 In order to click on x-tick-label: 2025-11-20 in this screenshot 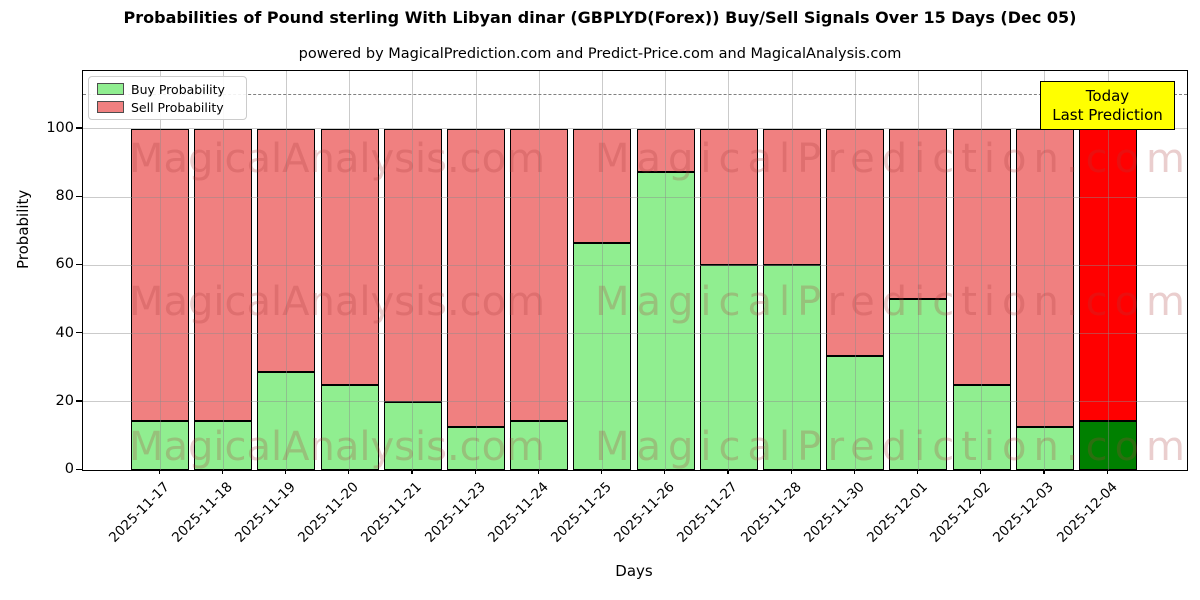, I will do `click(328, 512)`.